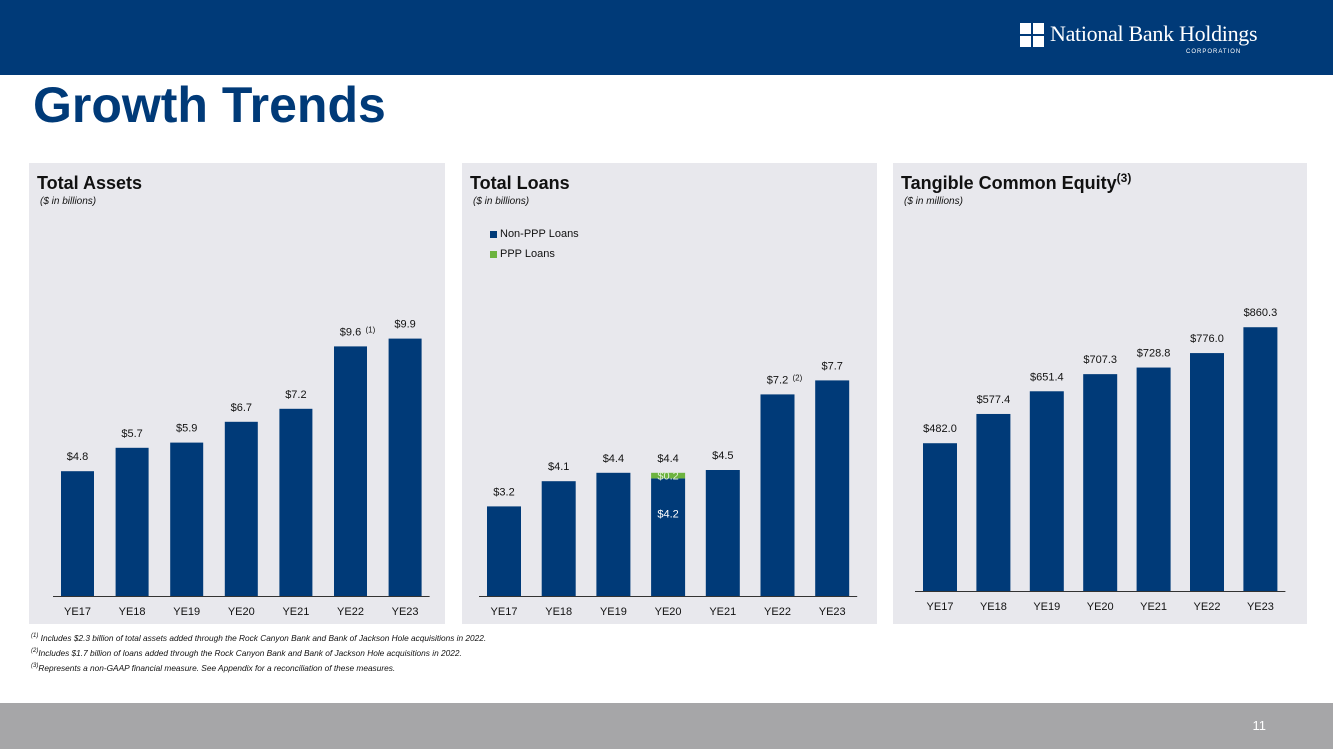 Image resolution: width=1333 pixels, height=749 pixels. Describe the element at coordinates (832, 488) in the screenshot. I see `bar-ye23-non-ppp` at that location.